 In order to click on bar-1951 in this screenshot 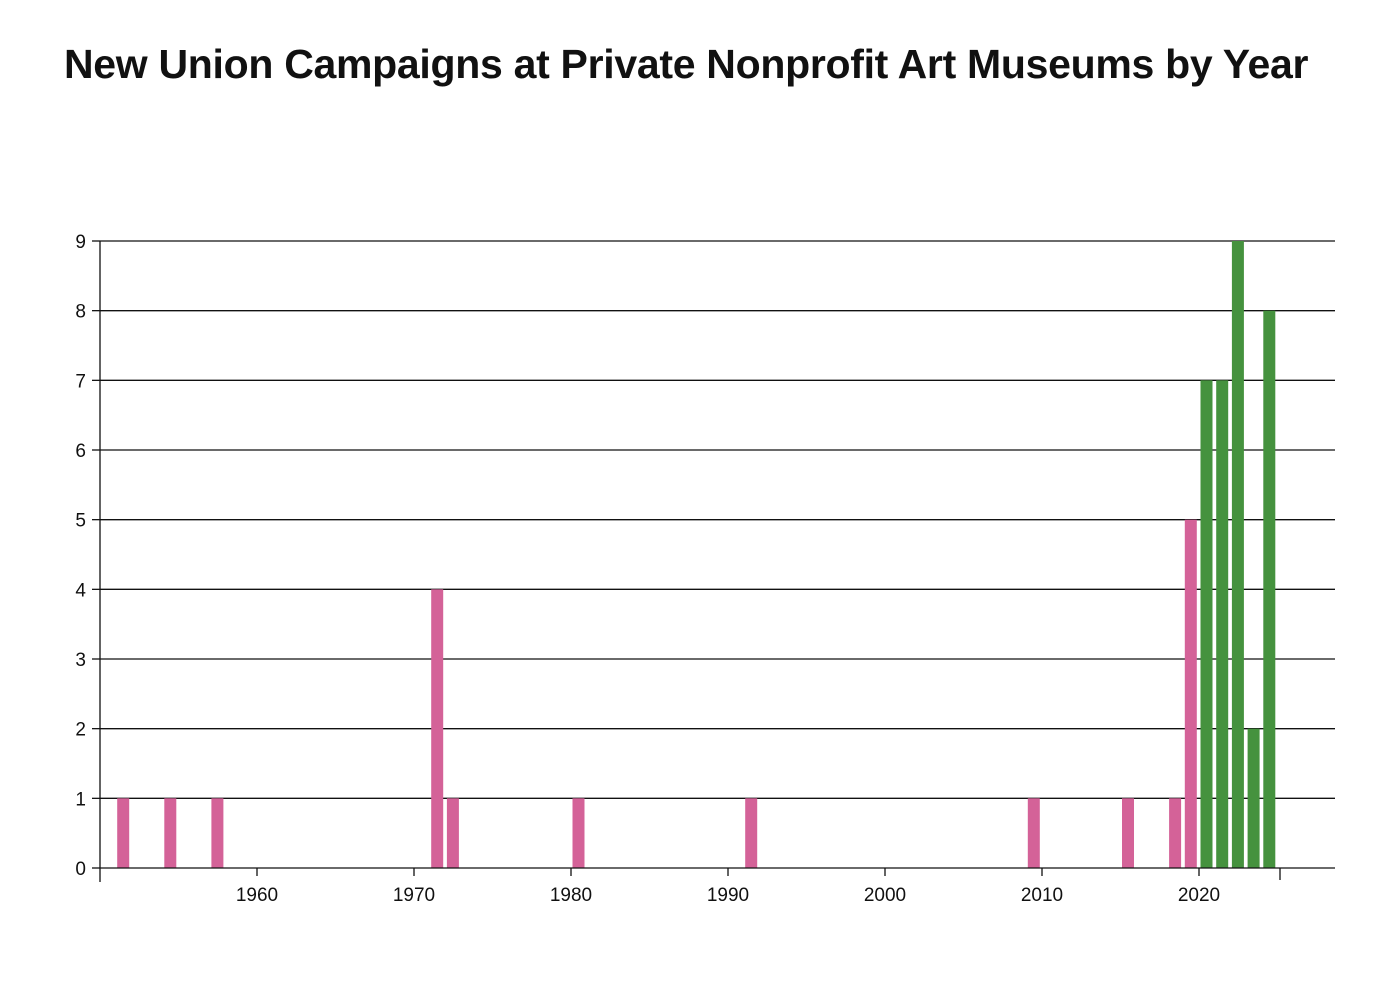, I will do `click(123, 833)`.